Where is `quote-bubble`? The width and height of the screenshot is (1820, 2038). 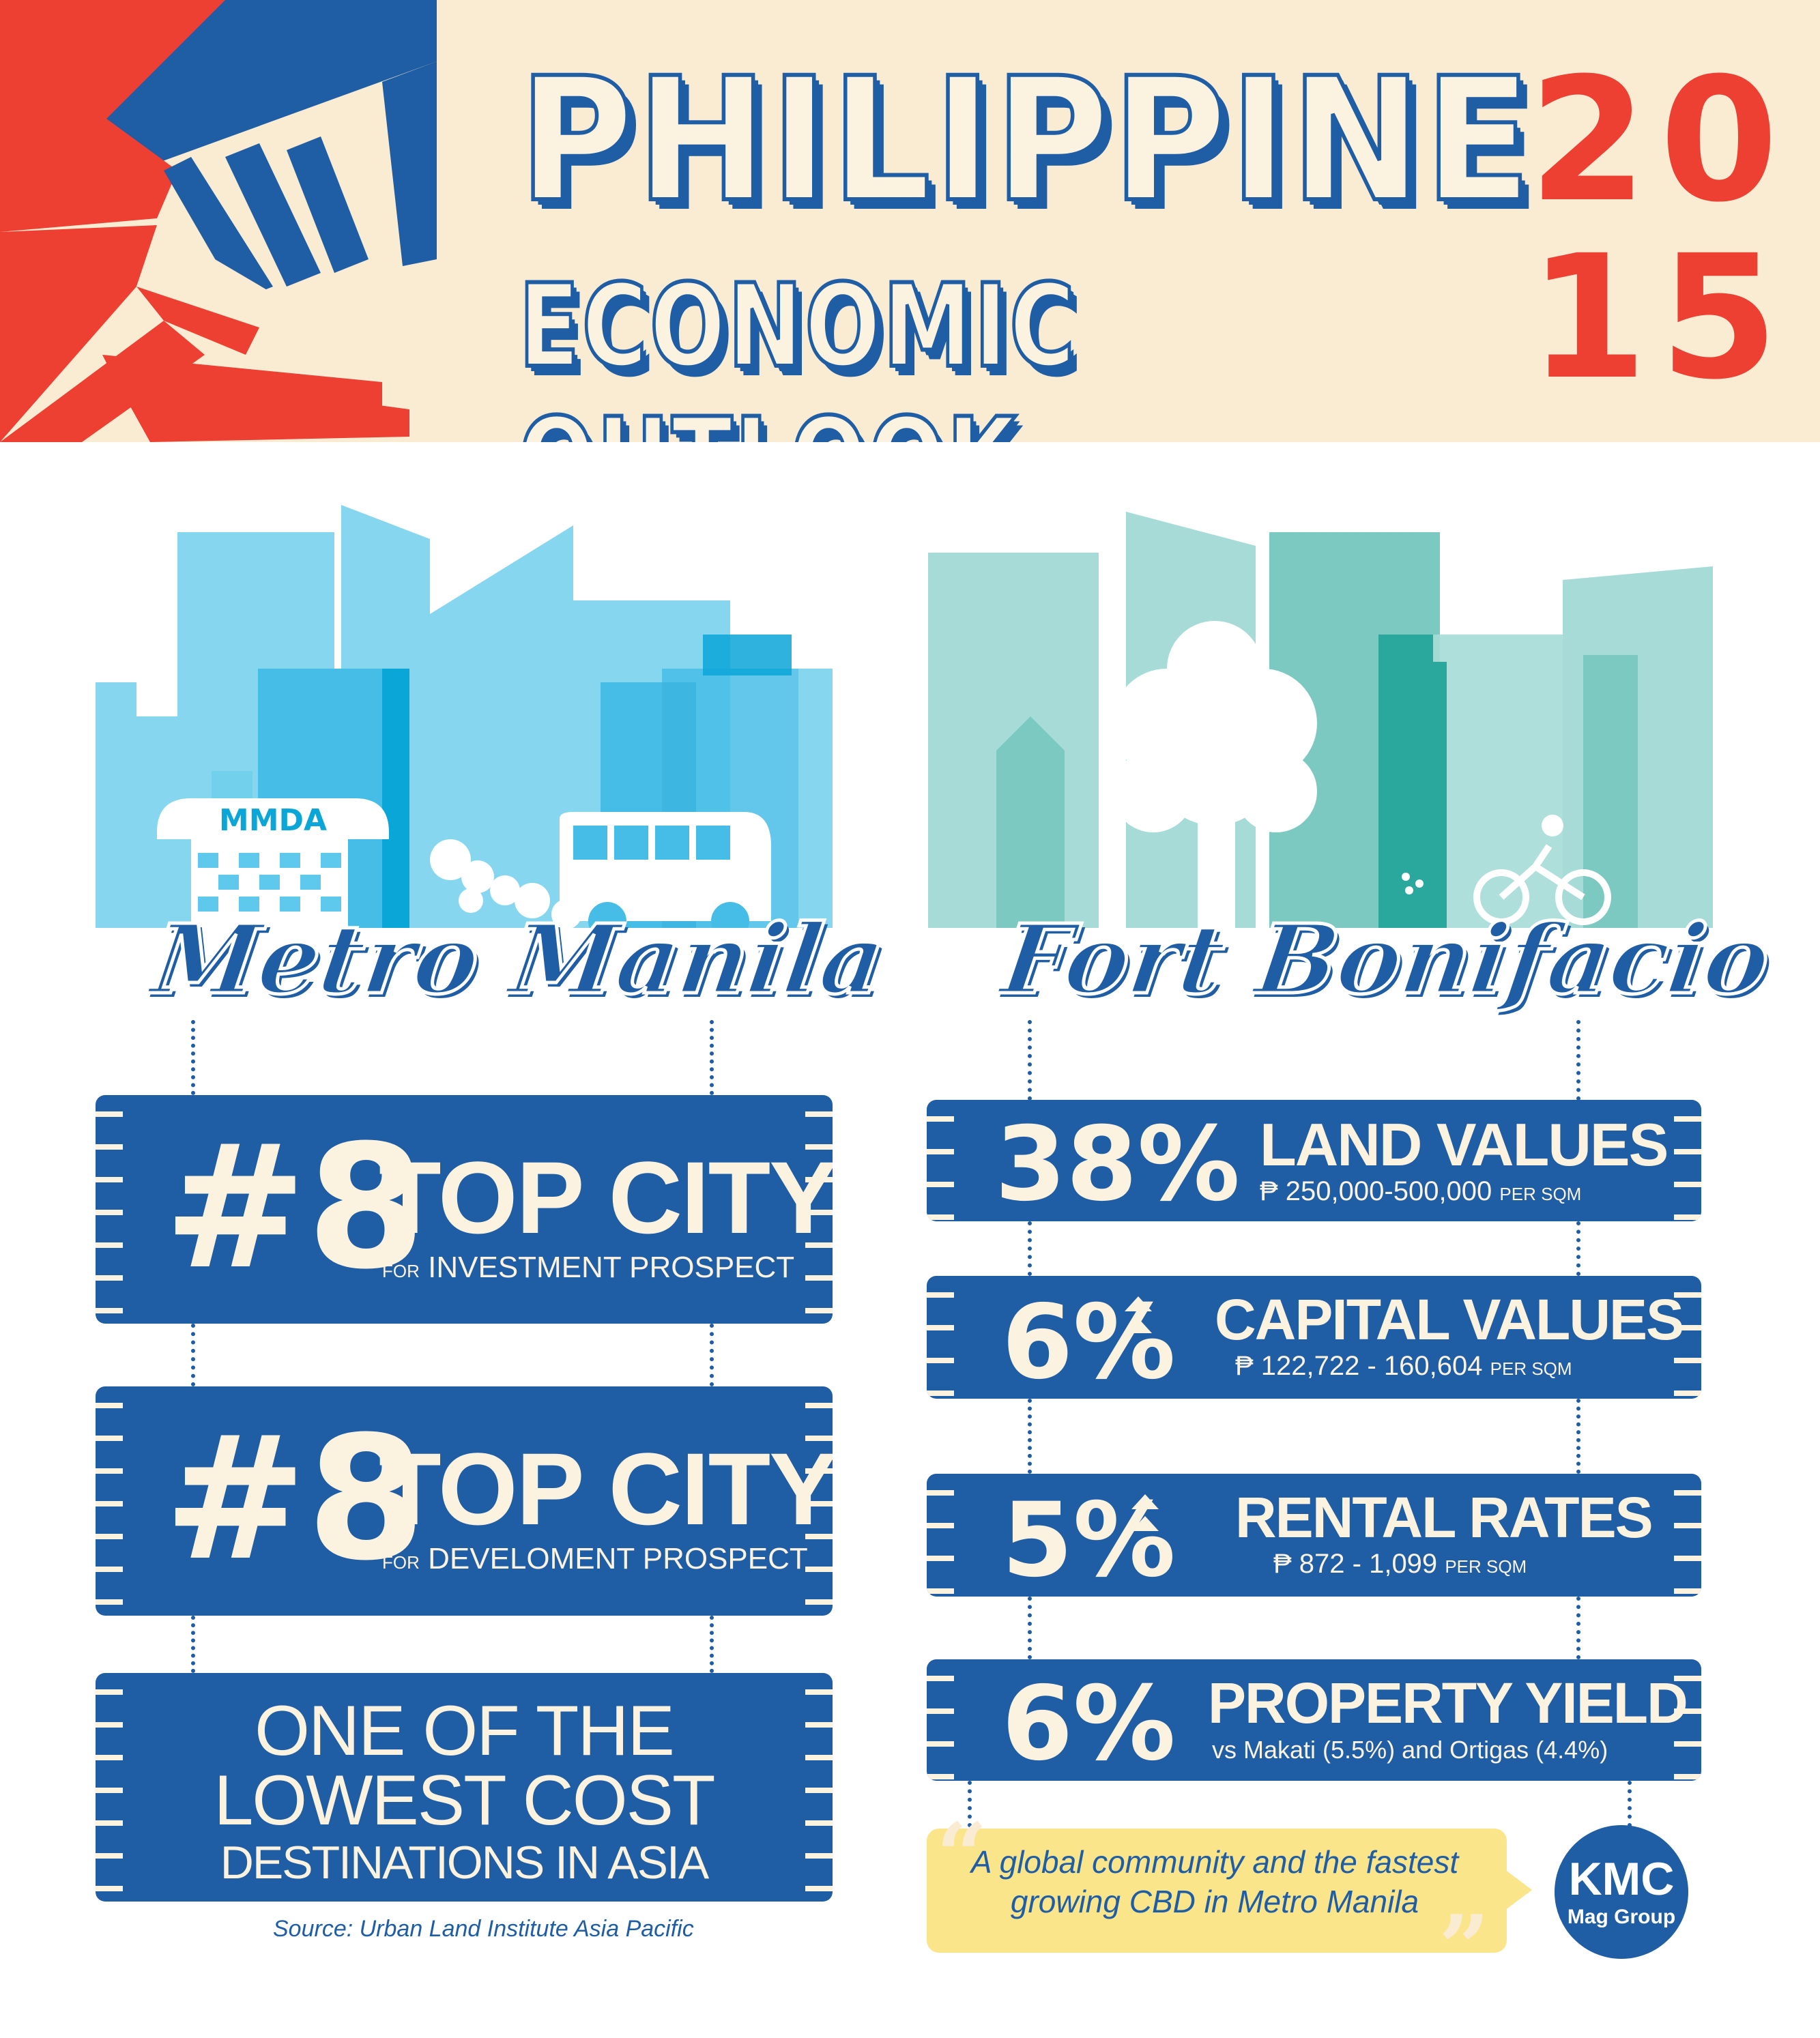
quote-bubble is located at coordinates (1217, 1891).